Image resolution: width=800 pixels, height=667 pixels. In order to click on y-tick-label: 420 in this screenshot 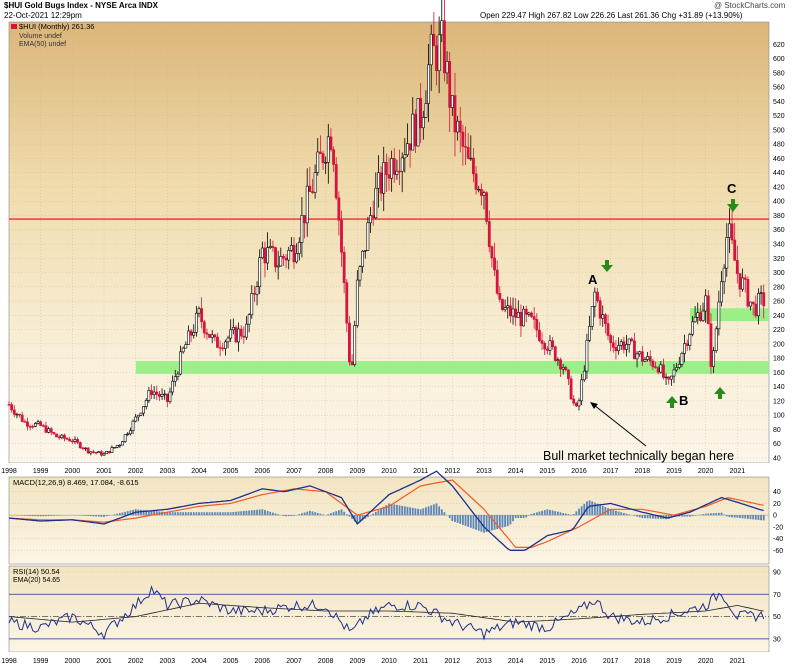, I will do `click(779, 187)`.